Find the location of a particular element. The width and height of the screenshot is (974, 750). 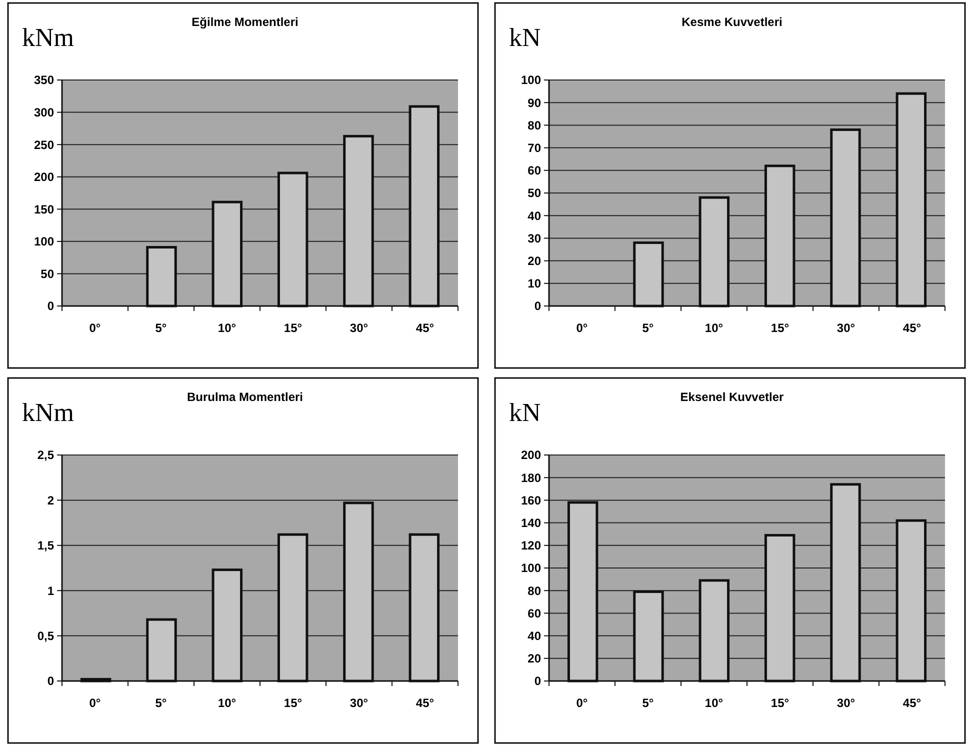

chart-title: Burulma Momentleri is located at coordinates (245, 397).